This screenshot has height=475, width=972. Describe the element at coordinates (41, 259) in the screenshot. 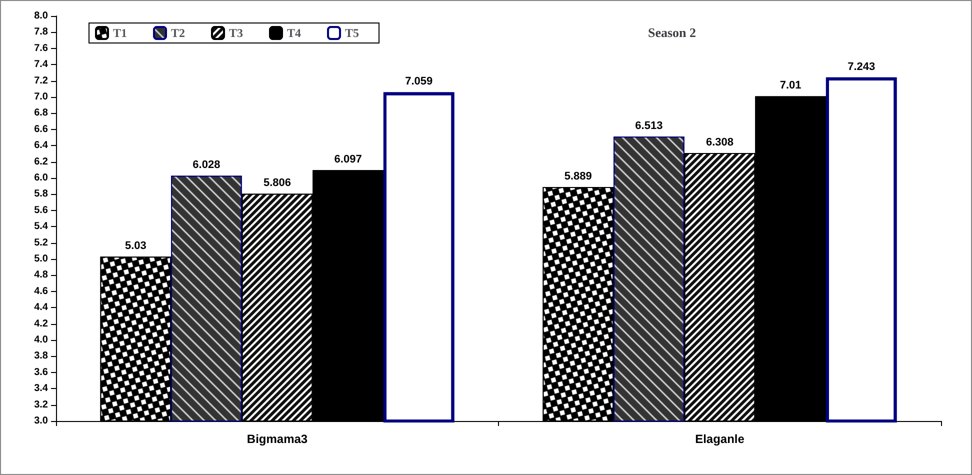

I see `y-tick-label: 5.0` at that location.